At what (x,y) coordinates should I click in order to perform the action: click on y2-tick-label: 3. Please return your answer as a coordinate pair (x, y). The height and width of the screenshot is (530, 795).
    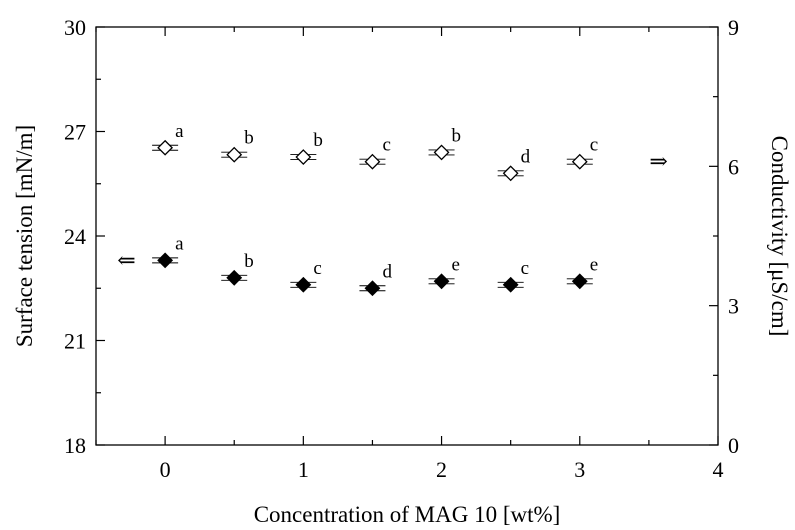
    Looking at the image, I should click on (733, 306).